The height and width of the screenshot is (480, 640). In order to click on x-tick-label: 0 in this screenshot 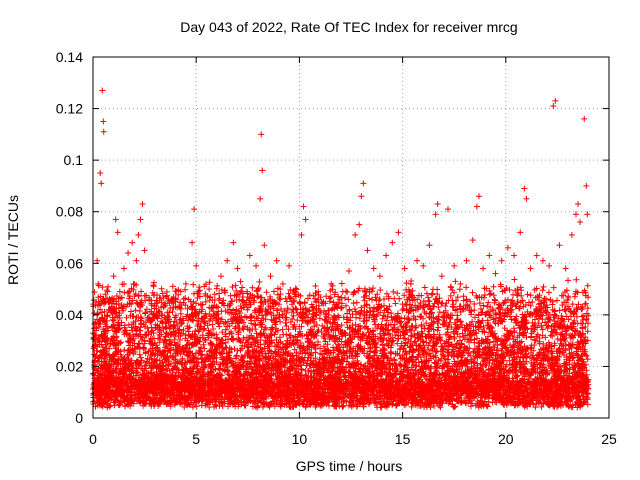, I will do `click(93, 439)`.